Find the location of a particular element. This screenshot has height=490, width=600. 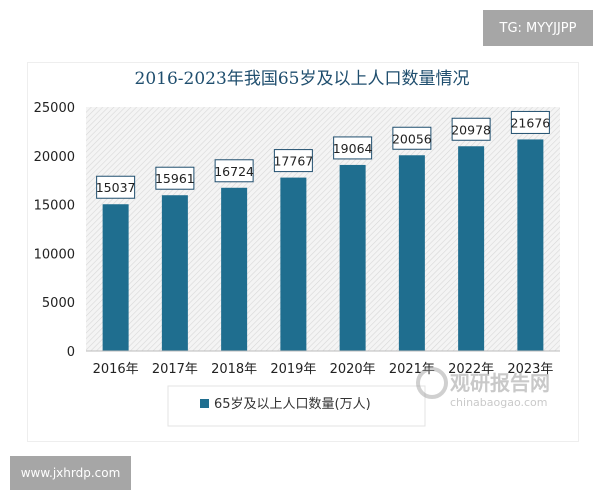

y-tick-label: 15000 is located at coordinates (54, 206).